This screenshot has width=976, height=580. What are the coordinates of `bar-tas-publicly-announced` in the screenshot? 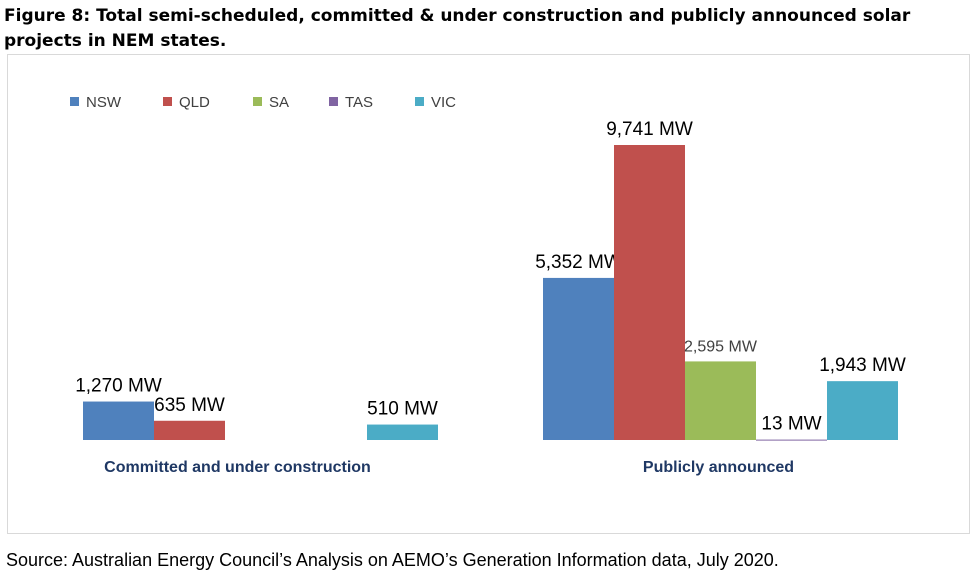 It's located at (791, 440).